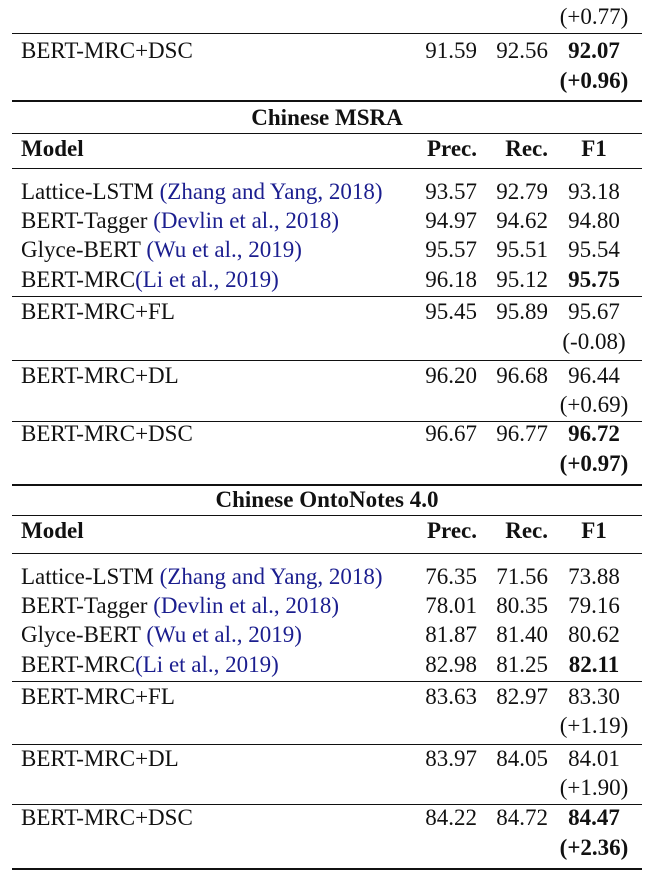 Image resolution: width=648 pixels, height=873 pixels. What do you see at coordinates (522, 634) in the screenshot?
I see `recall-value: 81.40` at bounding box center [522, 634].